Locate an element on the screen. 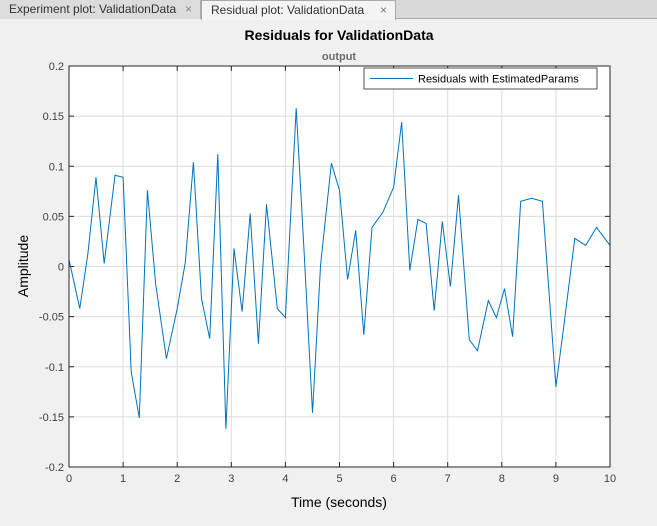  tab-experiment-plot: Experiment plot: ValidationData × is located at coordinates (100, 9).